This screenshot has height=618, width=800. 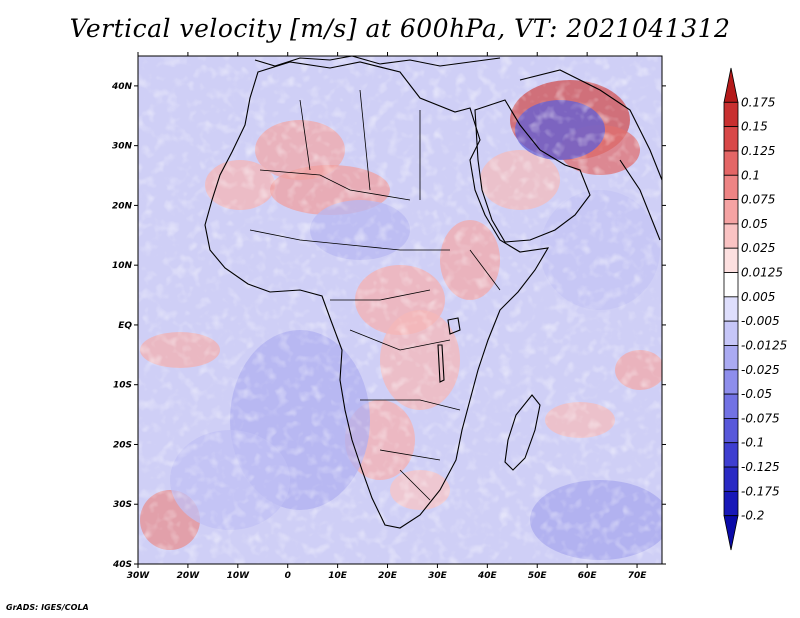 What do you see at coordinates (588, 576) in the screenshot?
I see `lon-tick-label: 60E` at bounding box center [588, 576].